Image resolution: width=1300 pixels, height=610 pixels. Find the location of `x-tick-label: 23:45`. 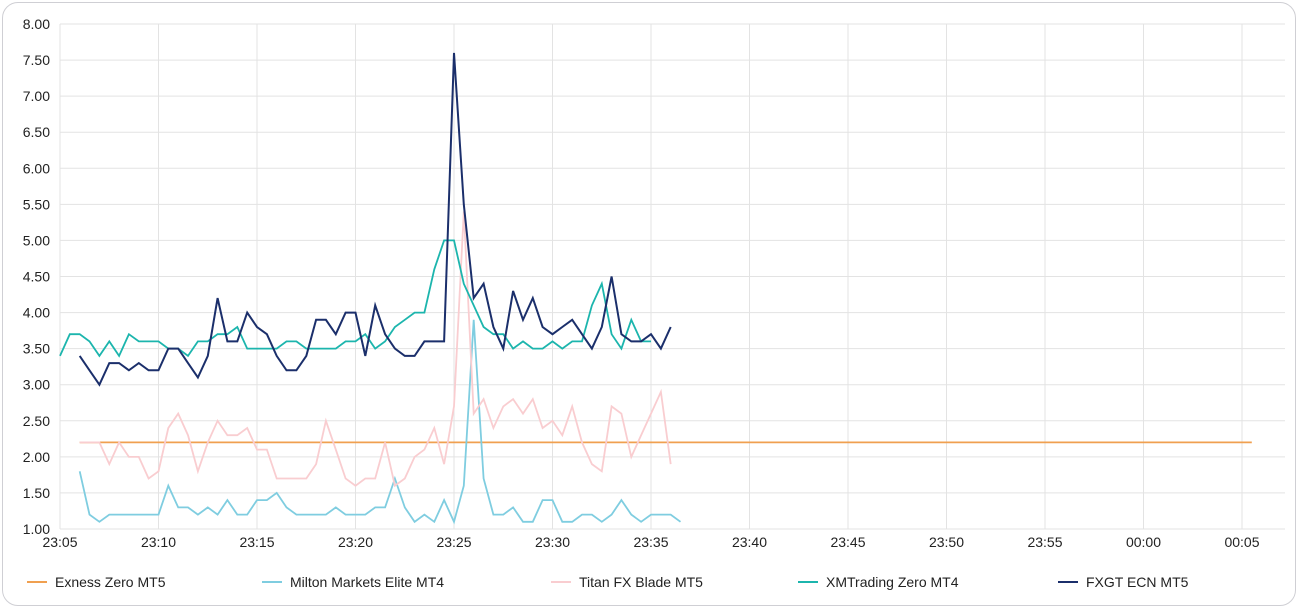

x-tick-label: 23:45 is located at coordinates (847, 542).